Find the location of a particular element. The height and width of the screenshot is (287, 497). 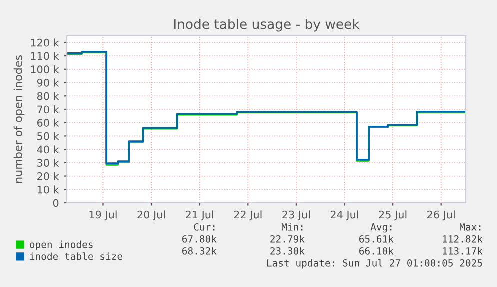

x-tick-label: 22 Jul is located at coordinates (248, 215).